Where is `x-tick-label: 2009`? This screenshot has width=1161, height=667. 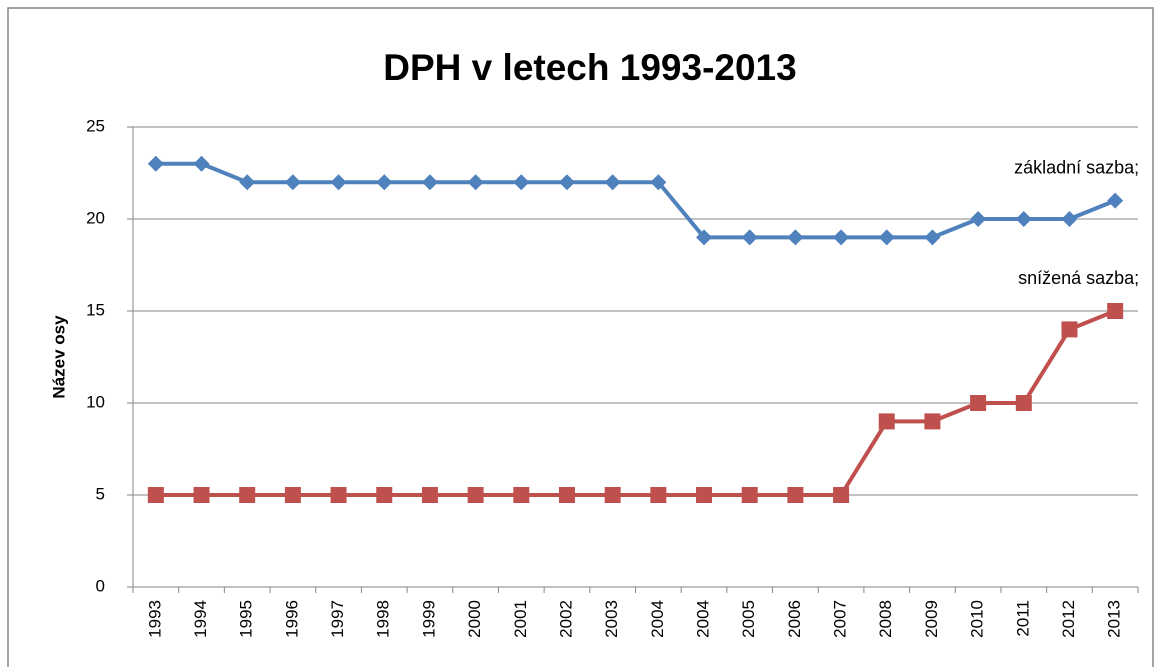
x-tick-label: 2009 is located at coordinates (931, 619).